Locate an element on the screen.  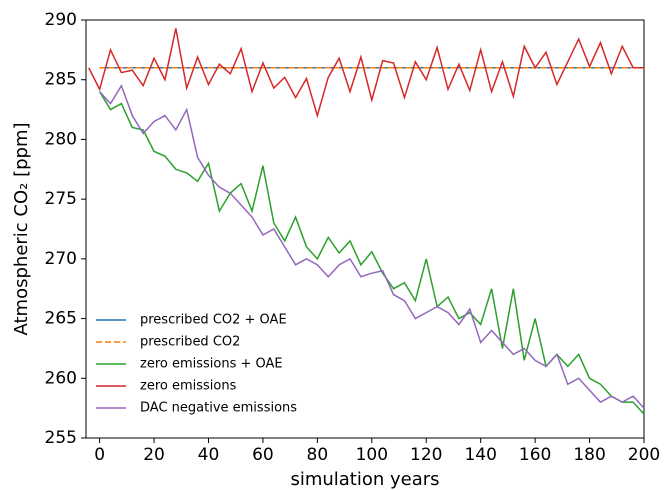
x-tick-label: 60 is located at coordinates (263, 455).